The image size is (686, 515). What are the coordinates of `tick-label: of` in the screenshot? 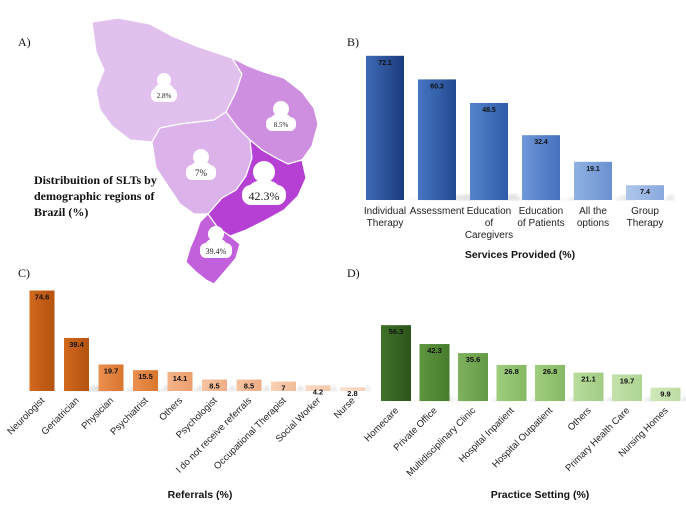 It's located at (489, 223).